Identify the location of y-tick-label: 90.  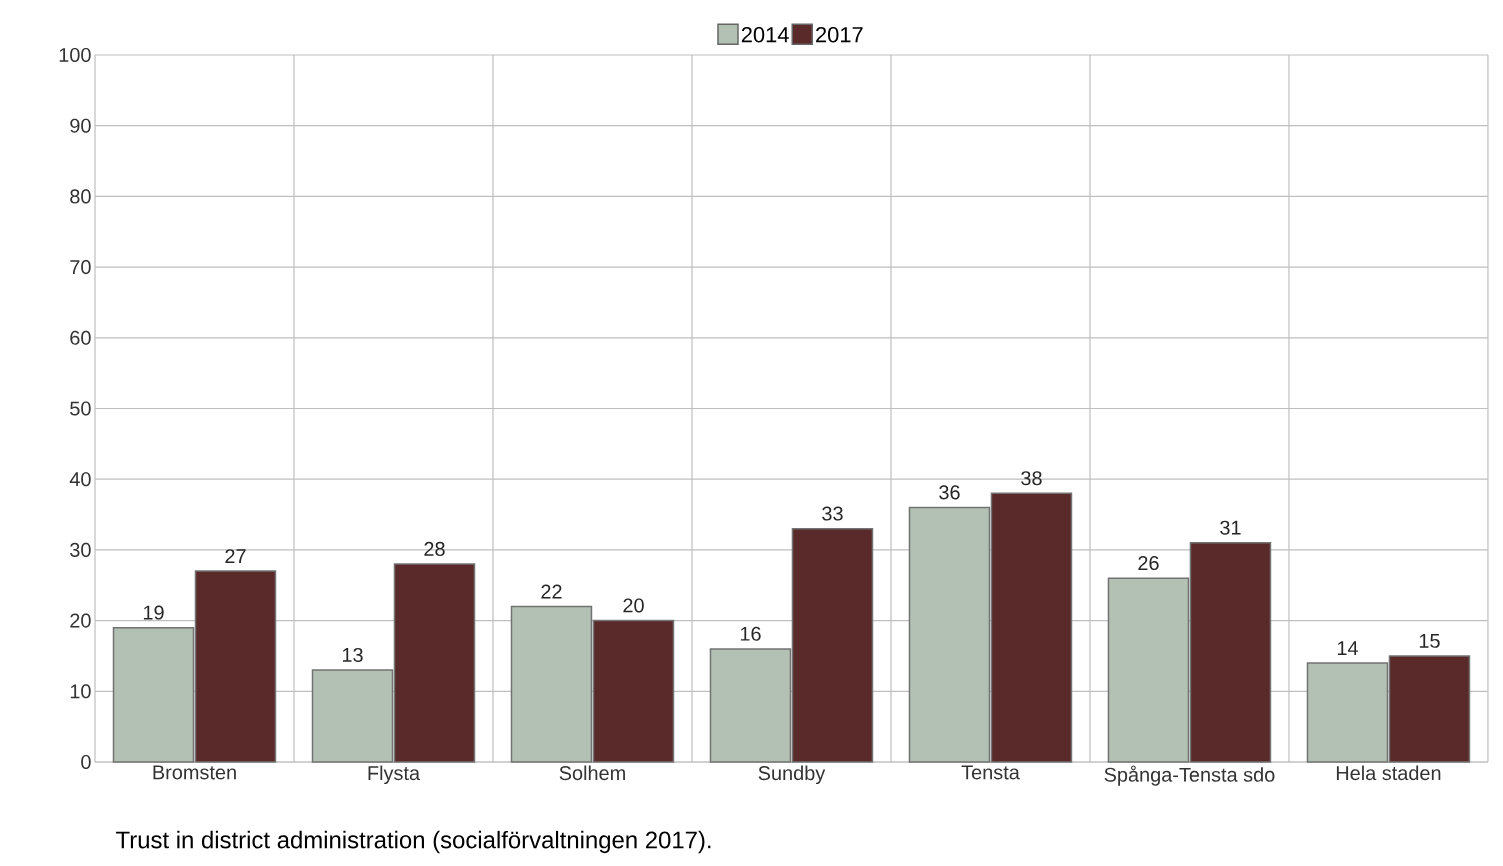
(80, 125).